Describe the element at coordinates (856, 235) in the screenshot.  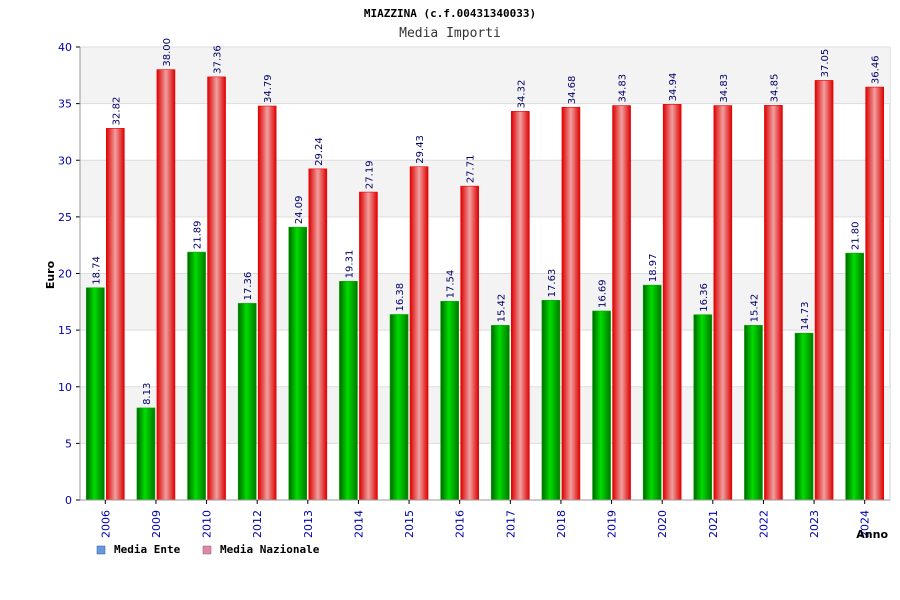
I see `value-label-ente-2024: 21.80` at that location.